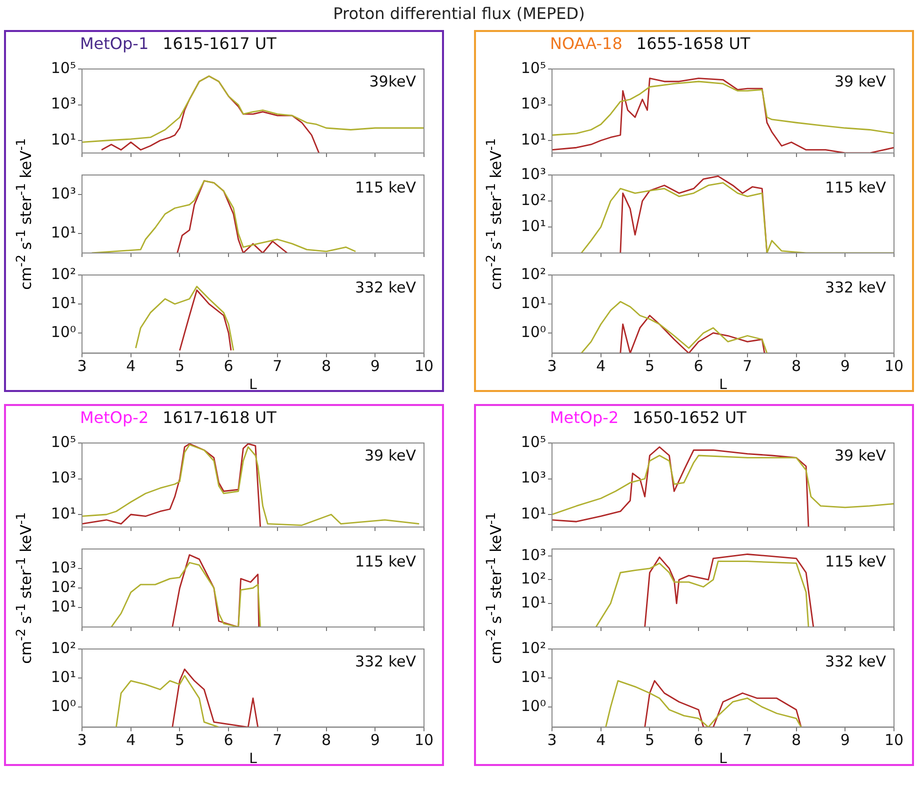 Image resolution: width=918 pixels, height=797 pixels. Describe the element at coordinates (219, 43) in the screenshot. I see `chart-subtitle: 1615-1617 UT` at that location.